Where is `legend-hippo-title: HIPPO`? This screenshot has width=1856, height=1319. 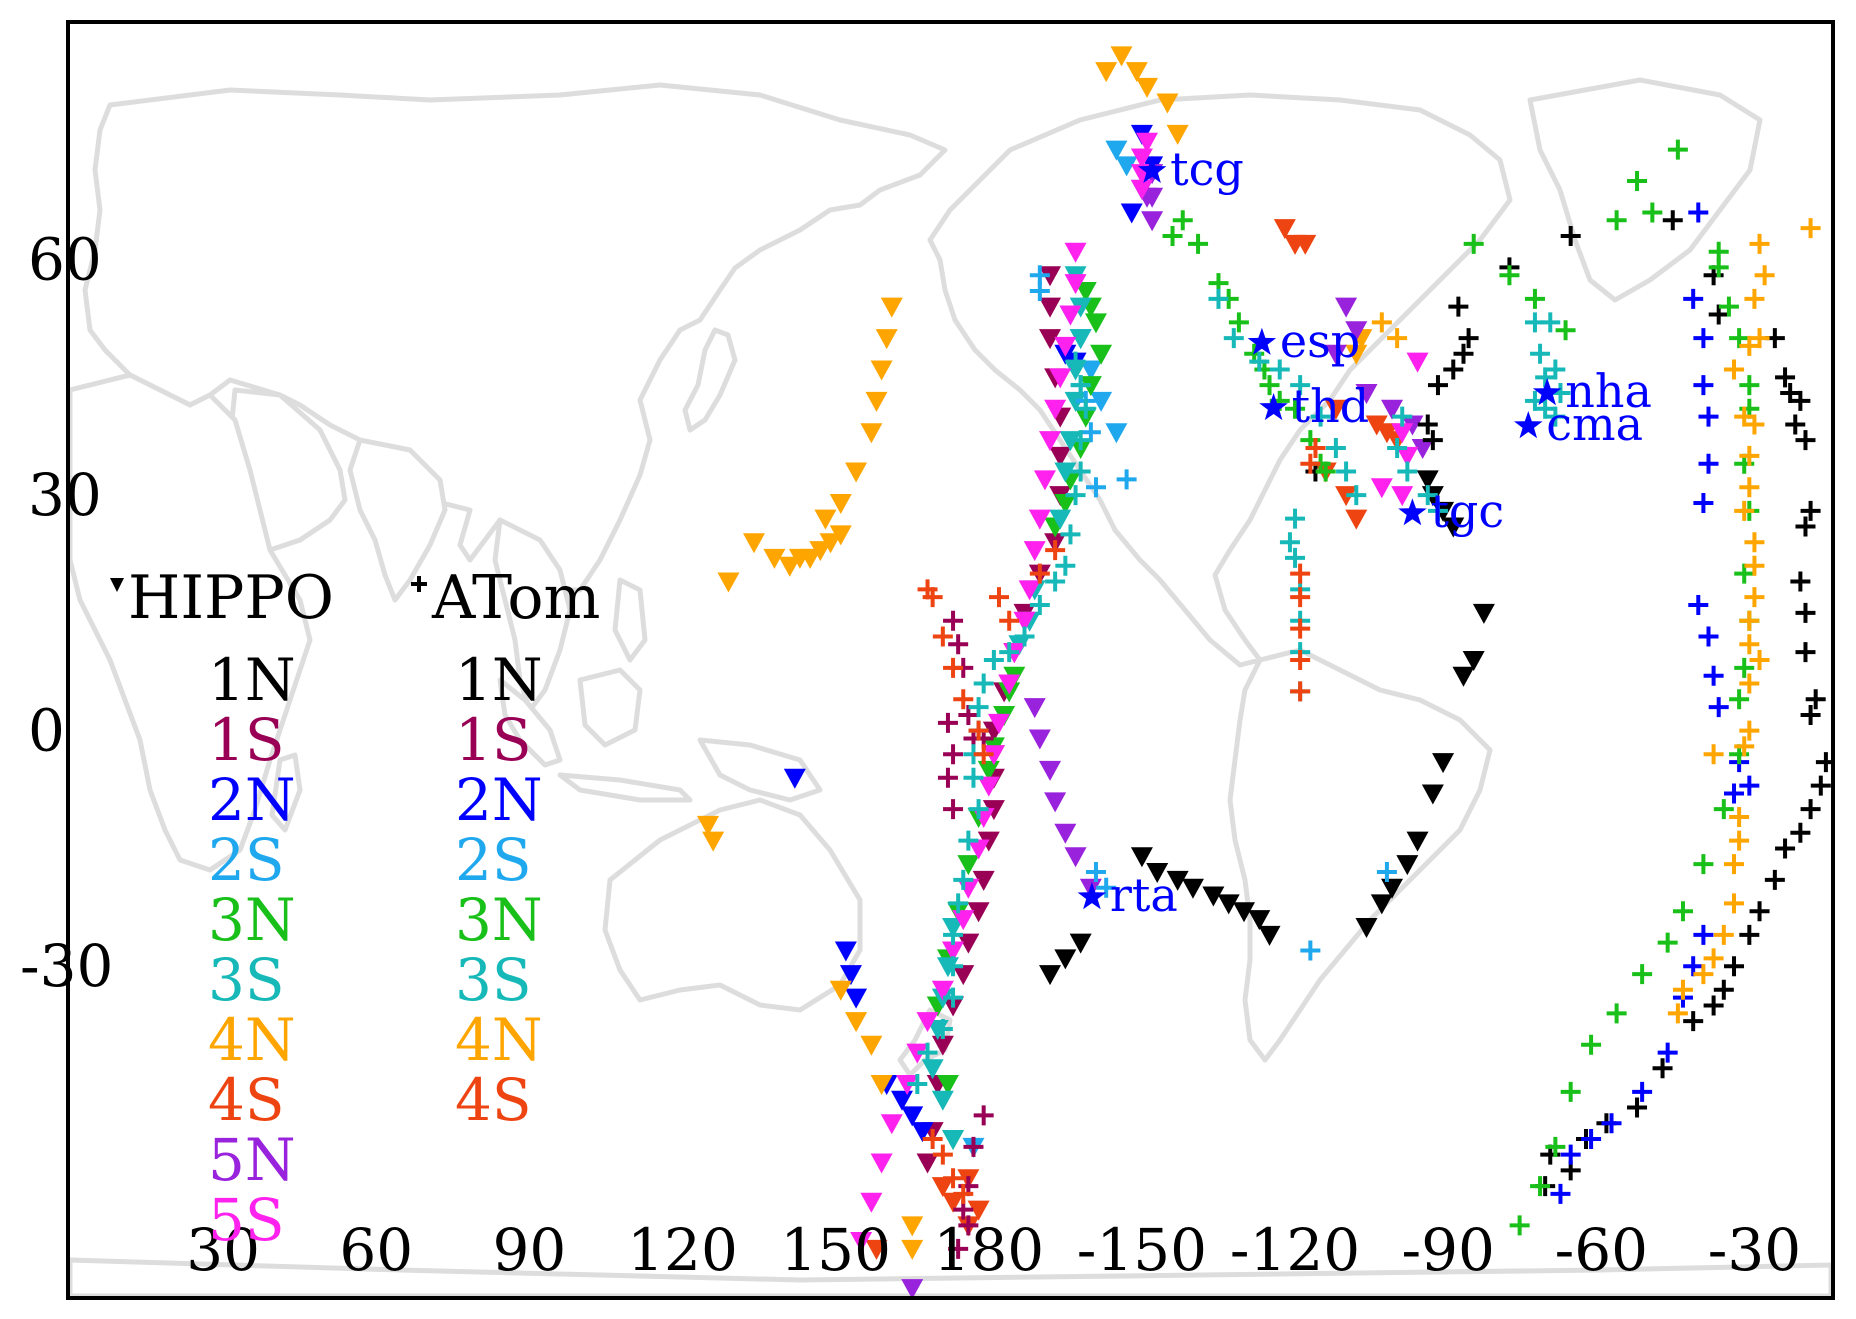
legend-hippo-title: HIPPO is located at coordinates (231, 598).